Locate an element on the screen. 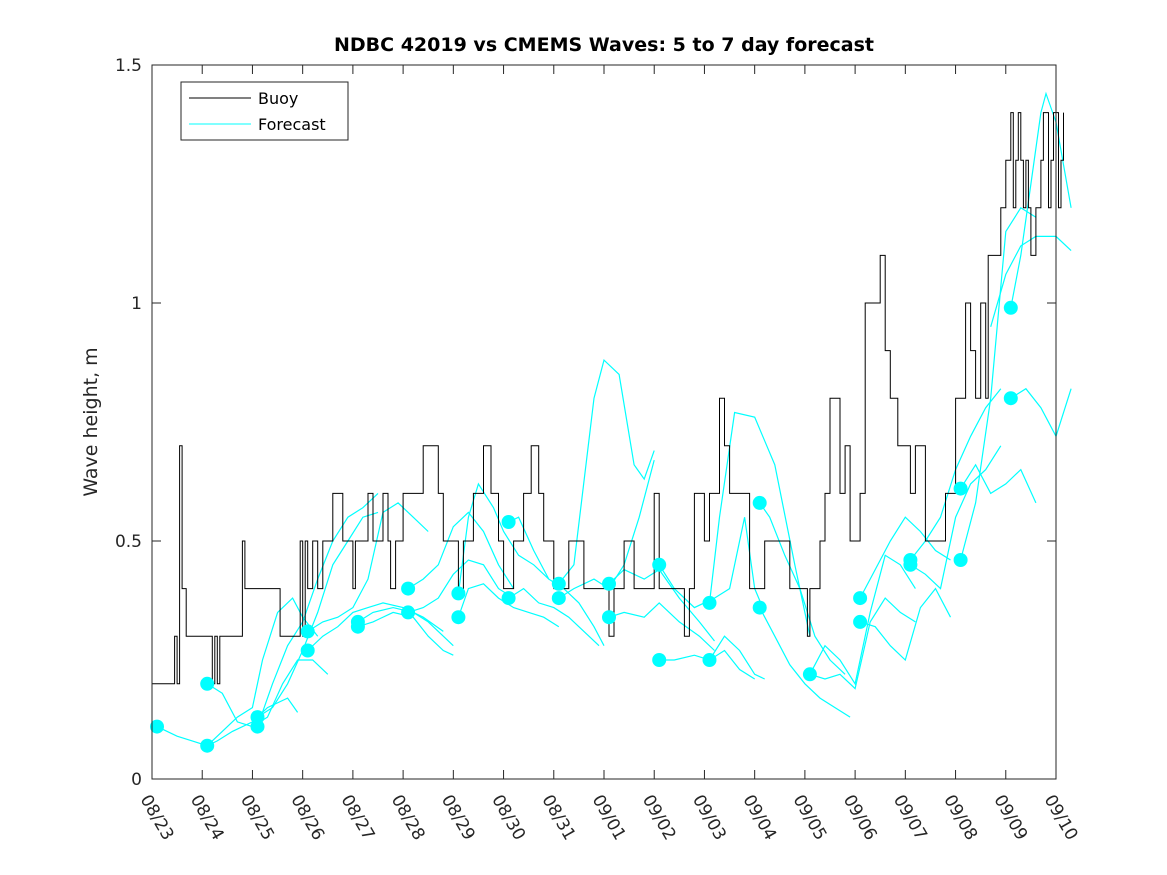  y-tick-label-1: 0.5 is located at coordinates (128, 542).